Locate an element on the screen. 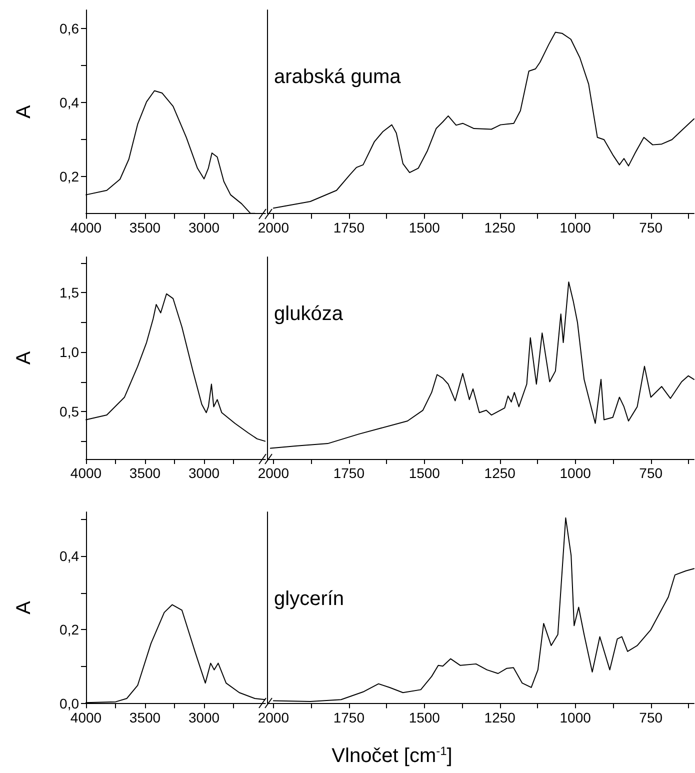 The image size is (695, 773). annotation: glycerín is located at coordinates (309, 599).